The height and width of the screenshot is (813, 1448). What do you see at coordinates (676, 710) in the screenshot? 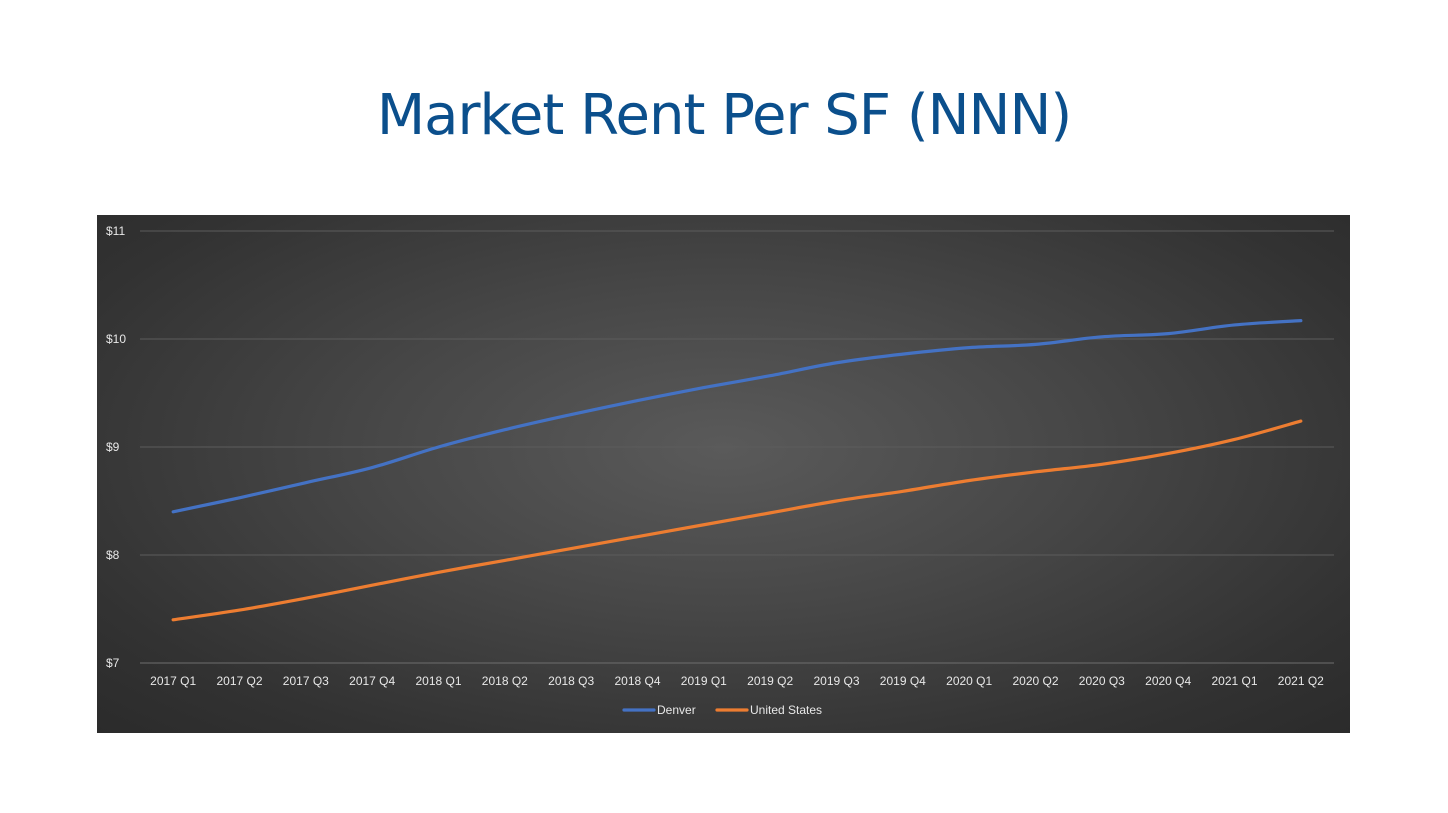
I see `legend-label: Denver` at bounding box center [676, 710].